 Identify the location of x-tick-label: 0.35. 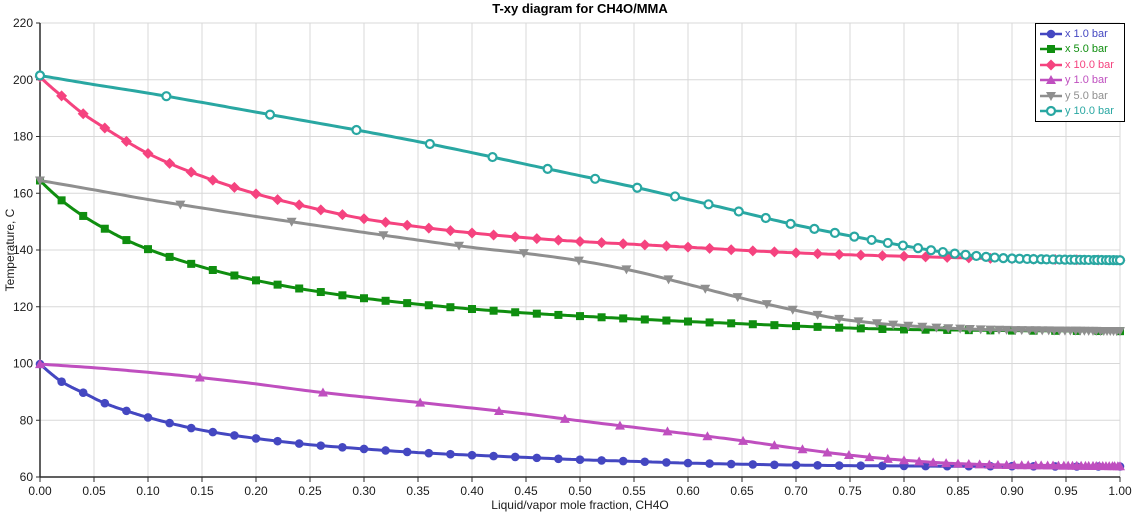
(418, 491).